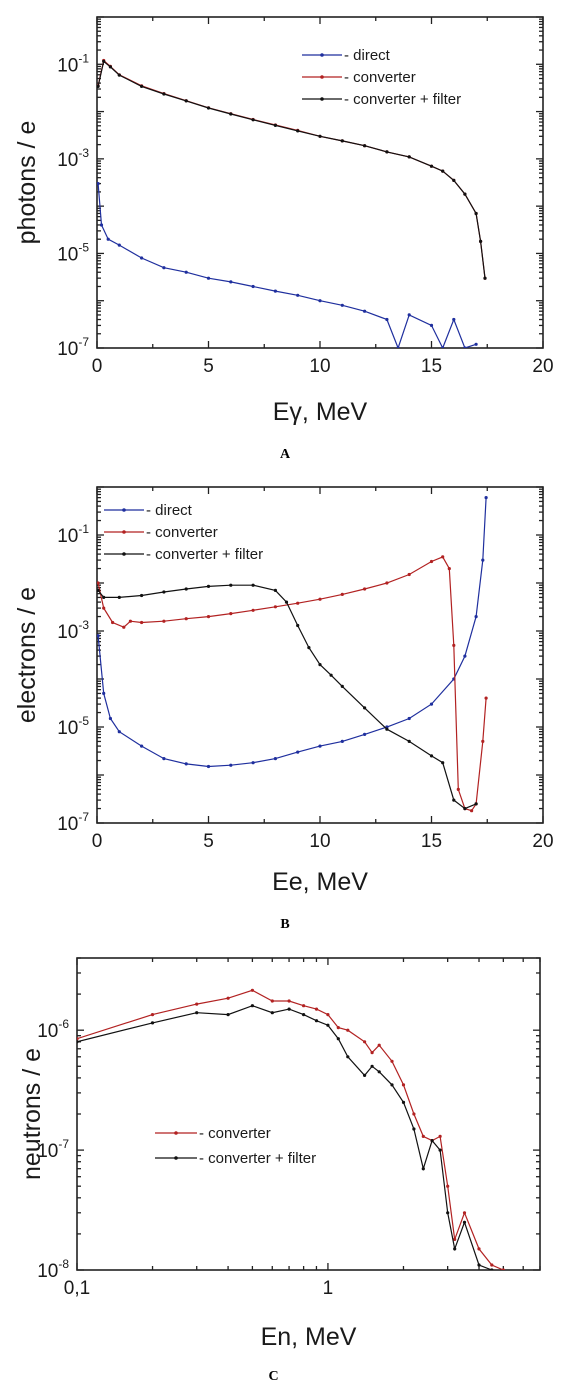  Describe the element at coordinates (73, 63) in the screenshot. I see `y-tick-label: 10⁻¹` at that location.